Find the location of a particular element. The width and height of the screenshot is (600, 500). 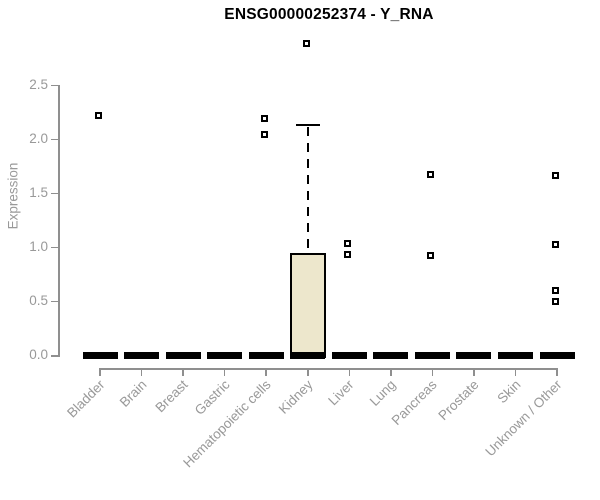

x-category-label: Liver is located at coordinates (341, 393).